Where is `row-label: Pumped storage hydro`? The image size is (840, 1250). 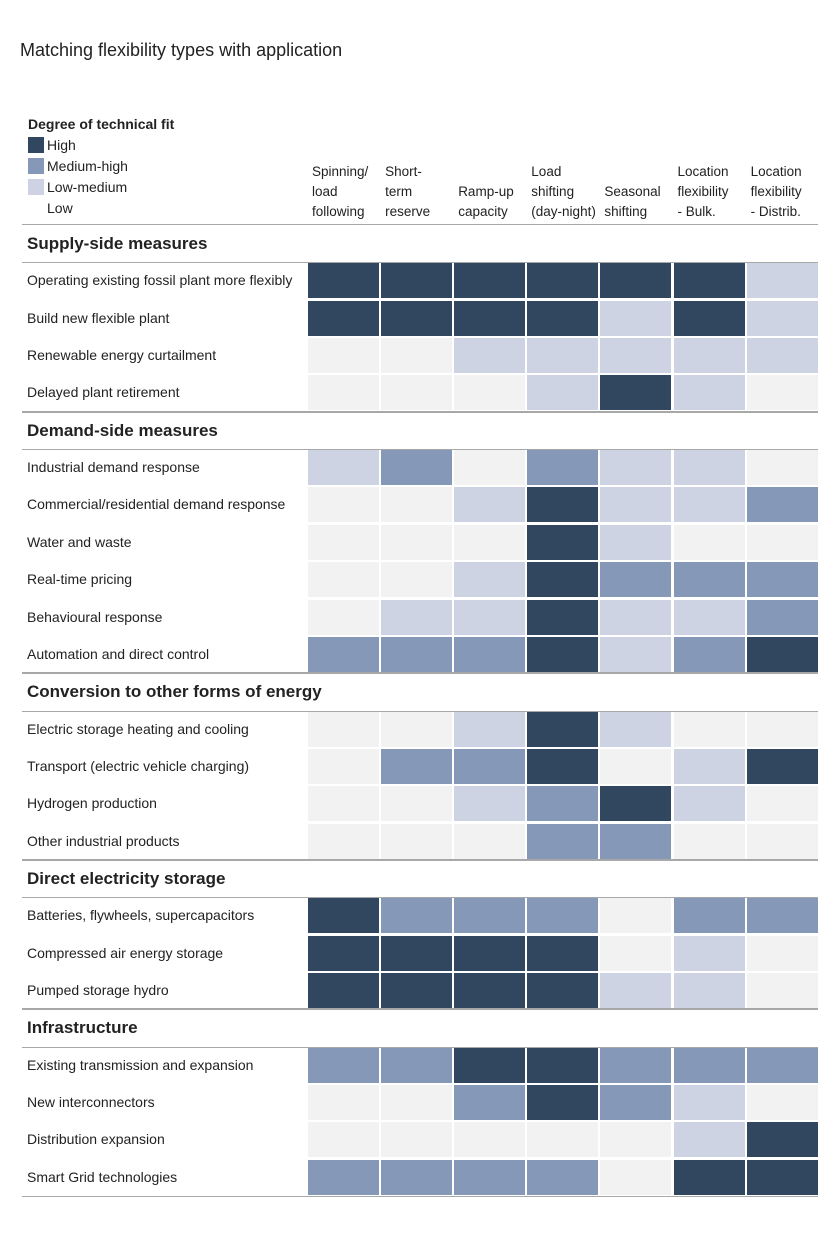
row-label: Pumped storage hydro is located at coordinates (98, 990).